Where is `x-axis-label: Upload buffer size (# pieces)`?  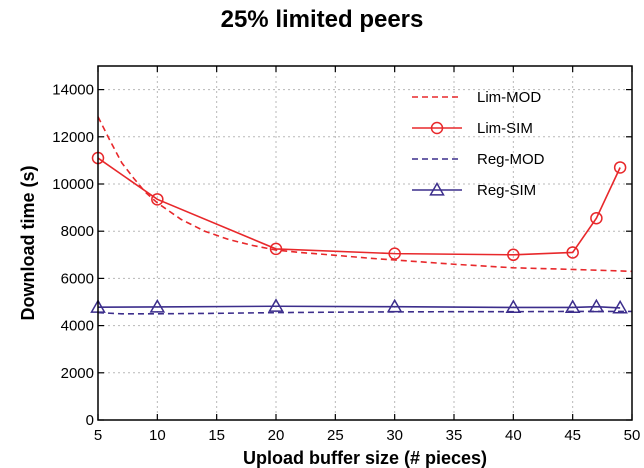 x-axis-label: Upload buffer size (# pieces) is located at coordinates (365, 458).